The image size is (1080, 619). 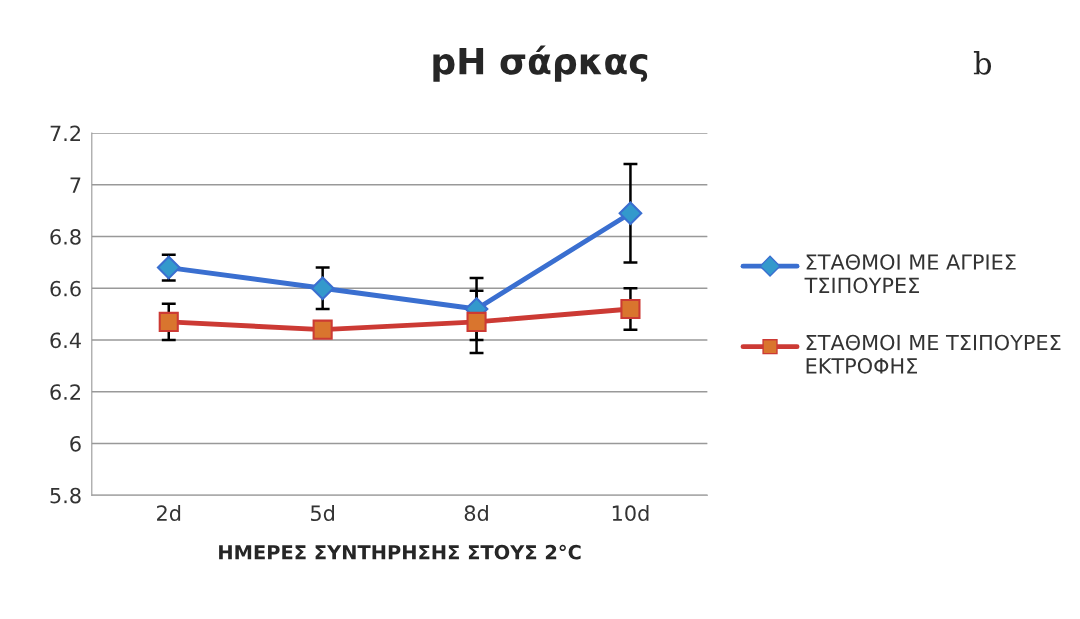 What do you see at coordinates (933, 354) in the screenshot?
I see `legend-label: ΣΤΑΘΜΟΙ ΜΕ ΤΣΙΠΟΥΡΕΣ ΕΚΤΡΟΦΗΣ` at bounding box center [933, 354].